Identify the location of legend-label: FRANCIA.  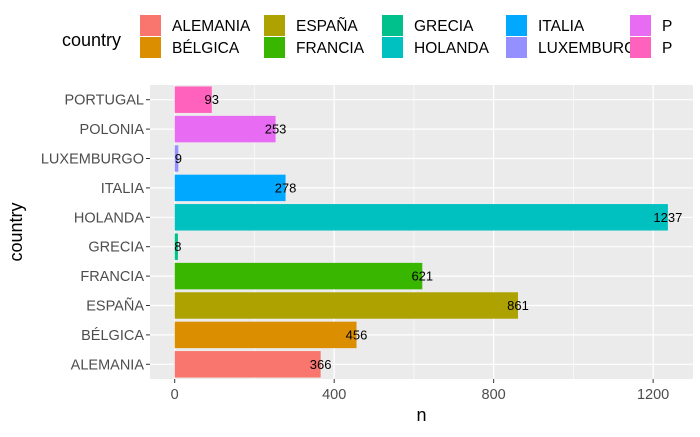
(330, 48).